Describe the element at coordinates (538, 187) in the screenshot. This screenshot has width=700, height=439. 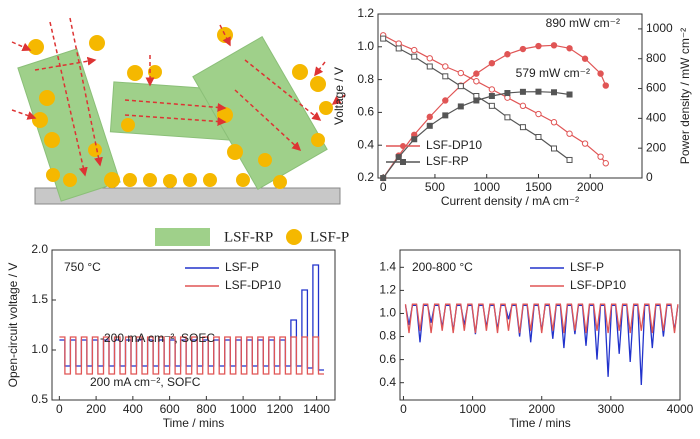
I see `x-tick-label: 1500` at that location.